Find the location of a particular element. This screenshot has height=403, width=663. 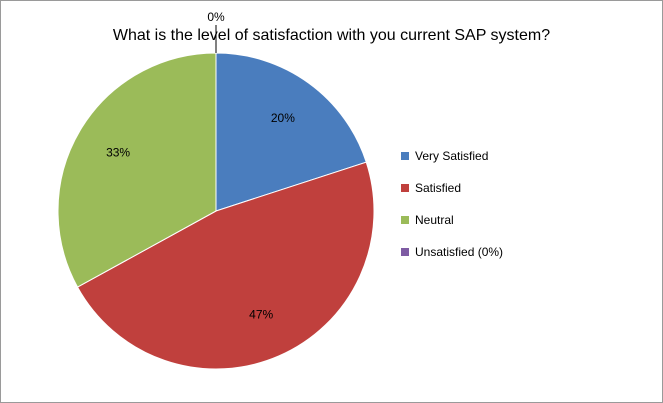

legend-item: Neutral is located at coordinates (452, 220).